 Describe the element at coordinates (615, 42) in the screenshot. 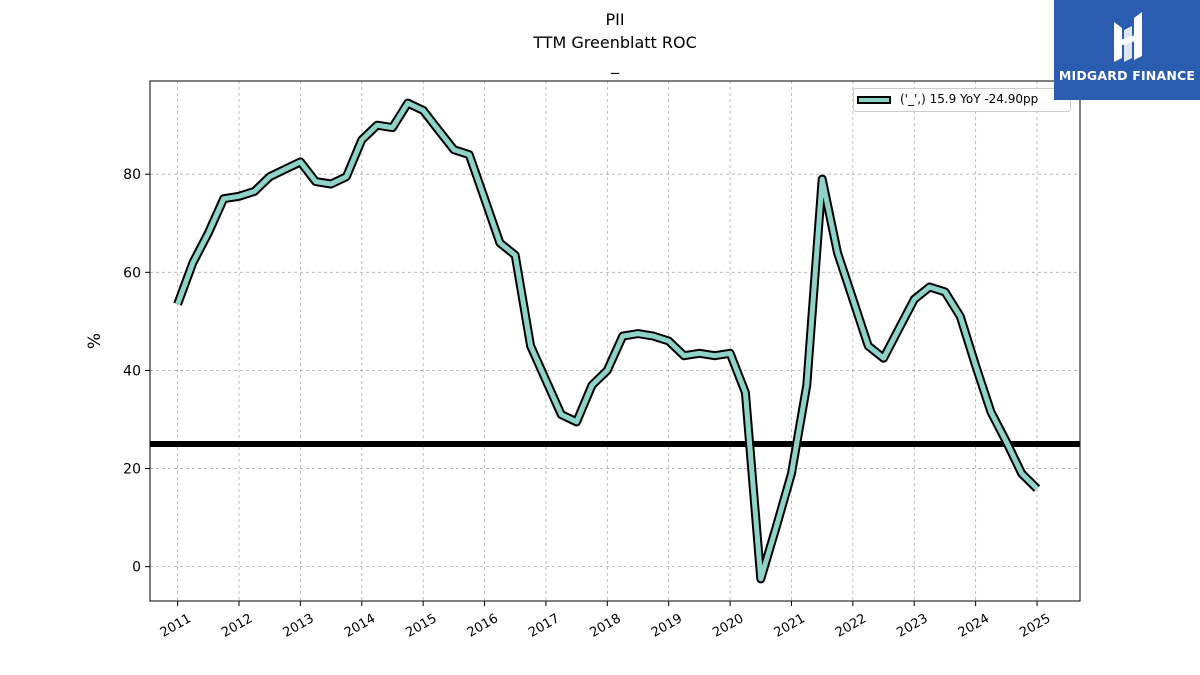

I see `chart-subtitle: TTM Greenblatt ROC` at that location.